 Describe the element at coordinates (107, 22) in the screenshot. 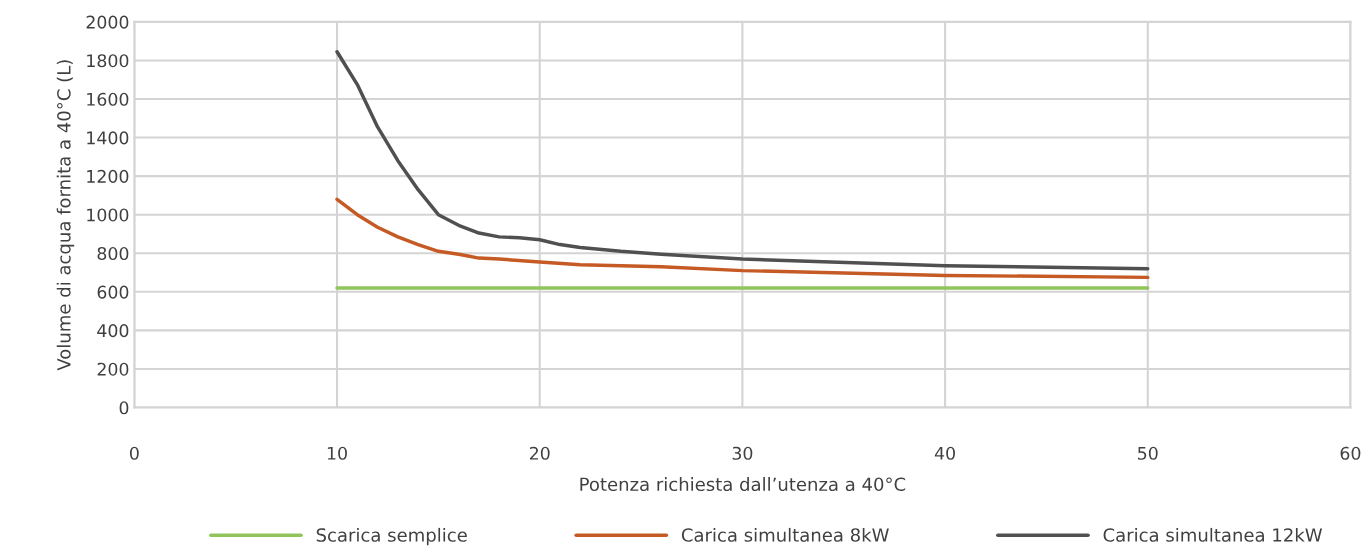

I see `y-tick-label: 2000` at that location.